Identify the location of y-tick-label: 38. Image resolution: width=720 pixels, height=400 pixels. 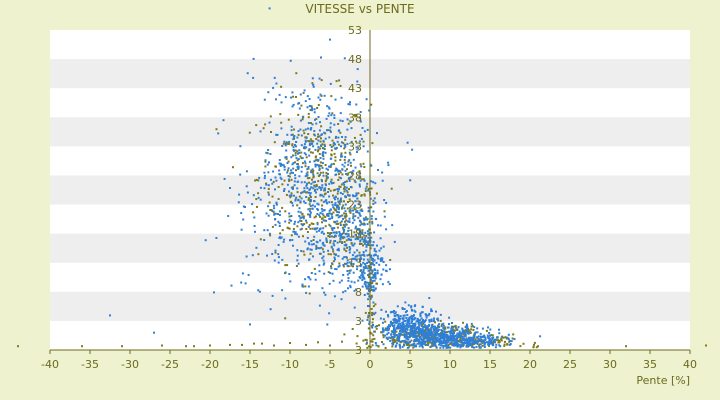
(355, 117).